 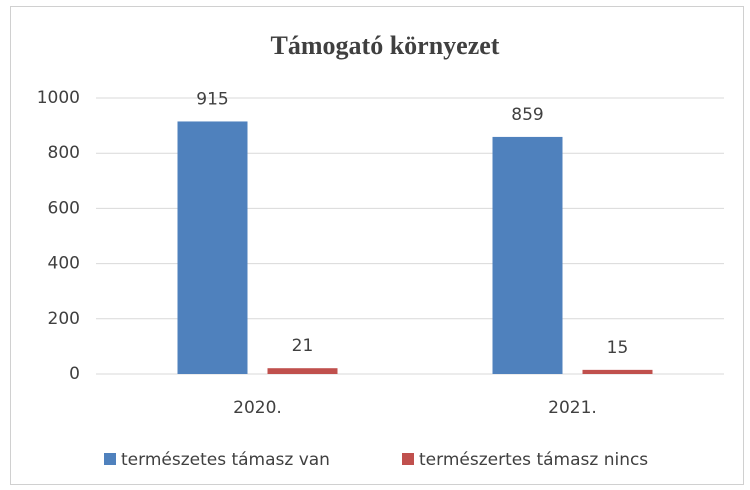 I want to click on y-tick-label: 200, so click(x=64, y=319).